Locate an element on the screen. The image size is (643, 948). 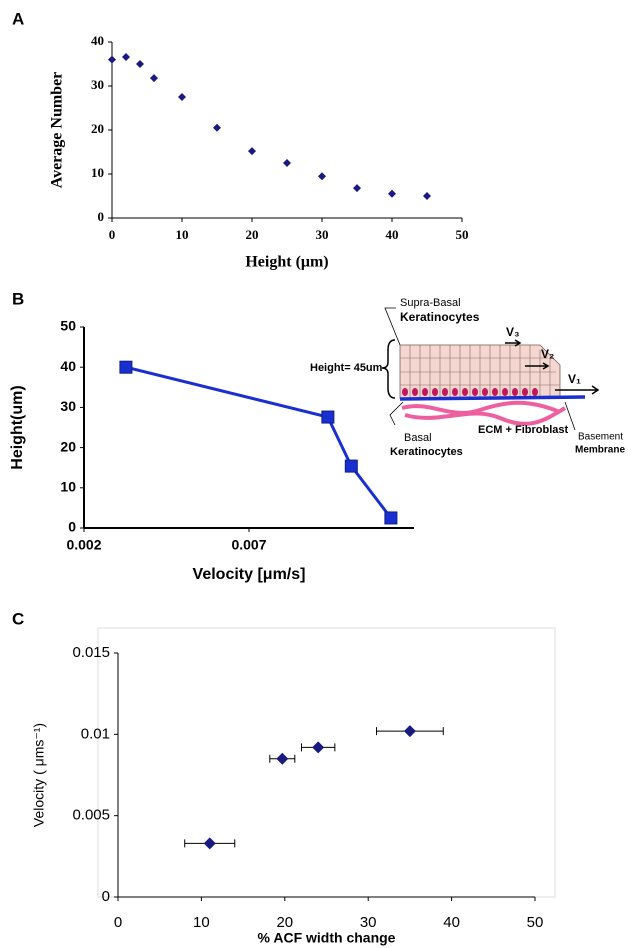
y-tick-label: 0.005 is located at coordinates (91, 815).